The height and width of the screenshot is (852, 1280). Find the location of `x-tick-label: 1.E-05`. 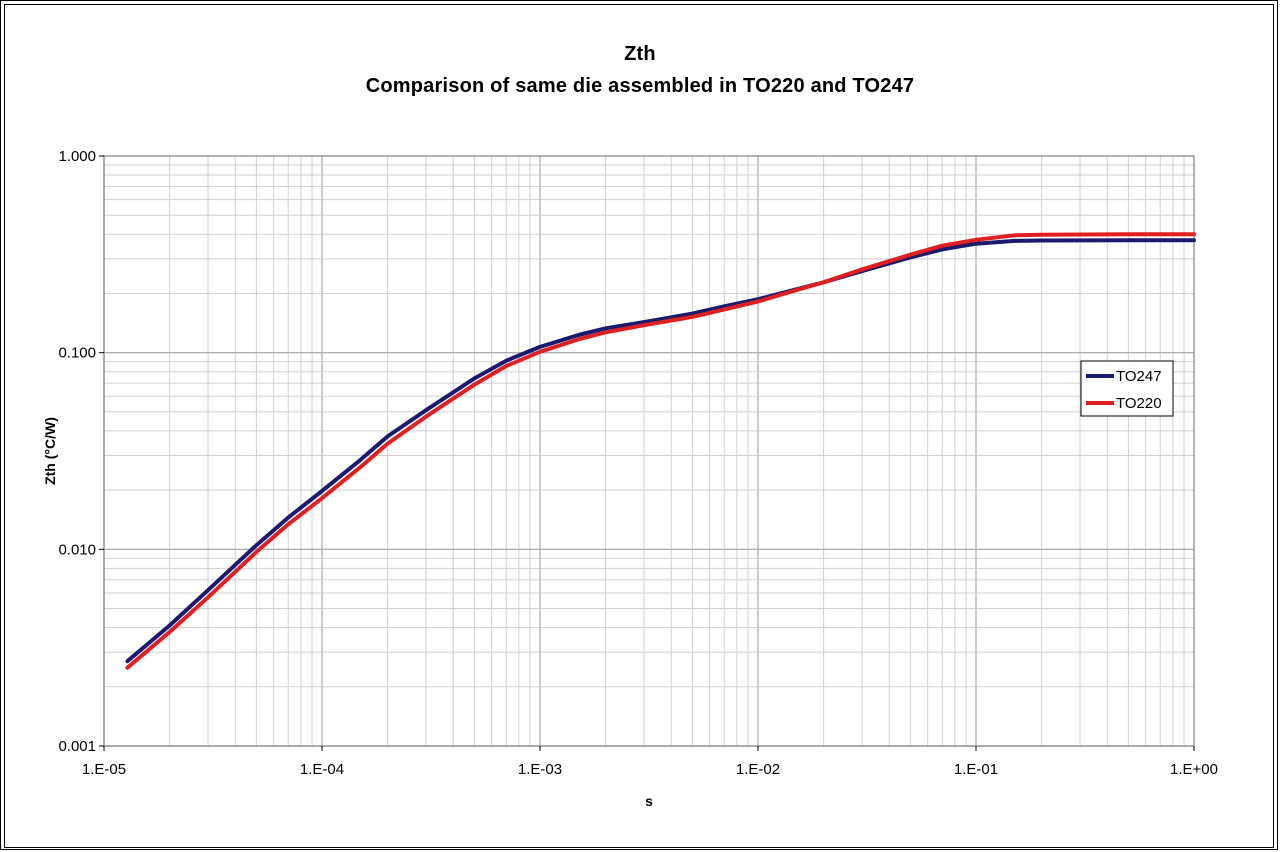

x-tick-label: 1.E-05 is located at coordinates (104, 769).